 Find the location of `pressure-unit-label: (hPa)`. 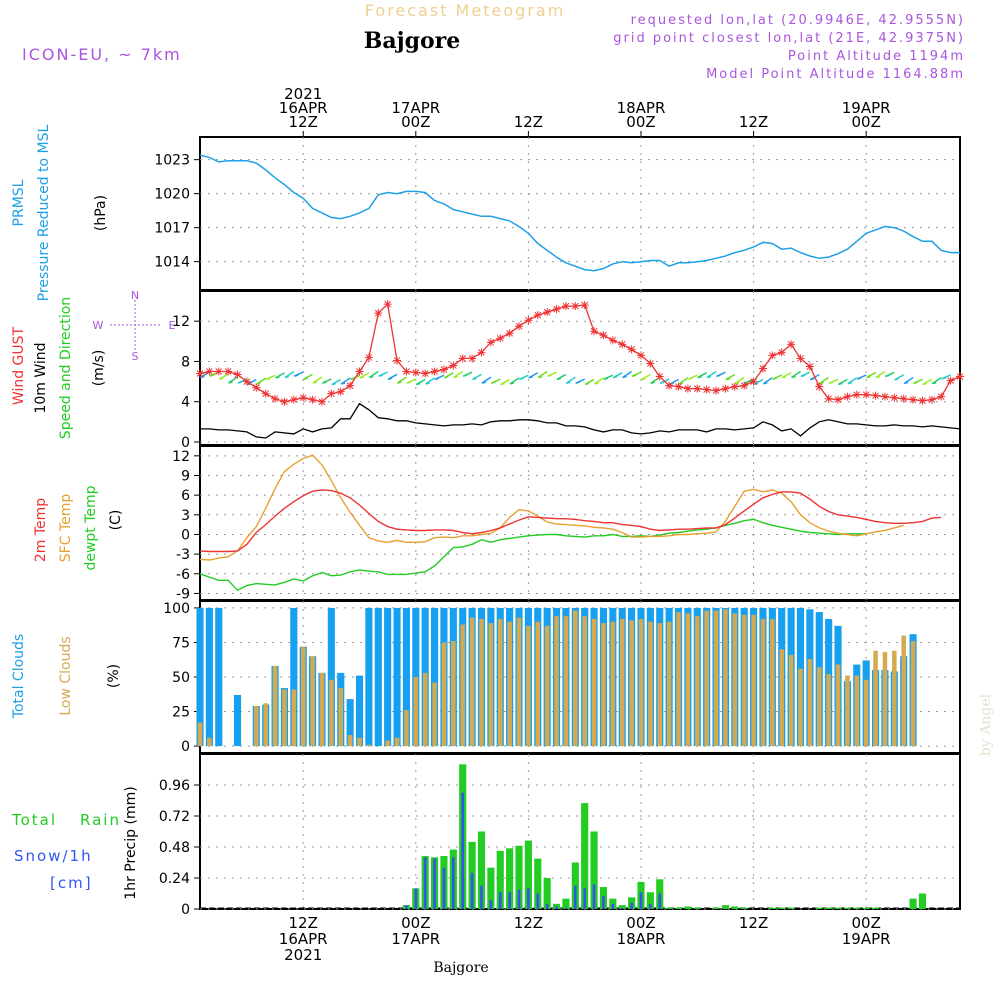

pressure-unit-label: (hPa) is located at coordinates (101, 213).